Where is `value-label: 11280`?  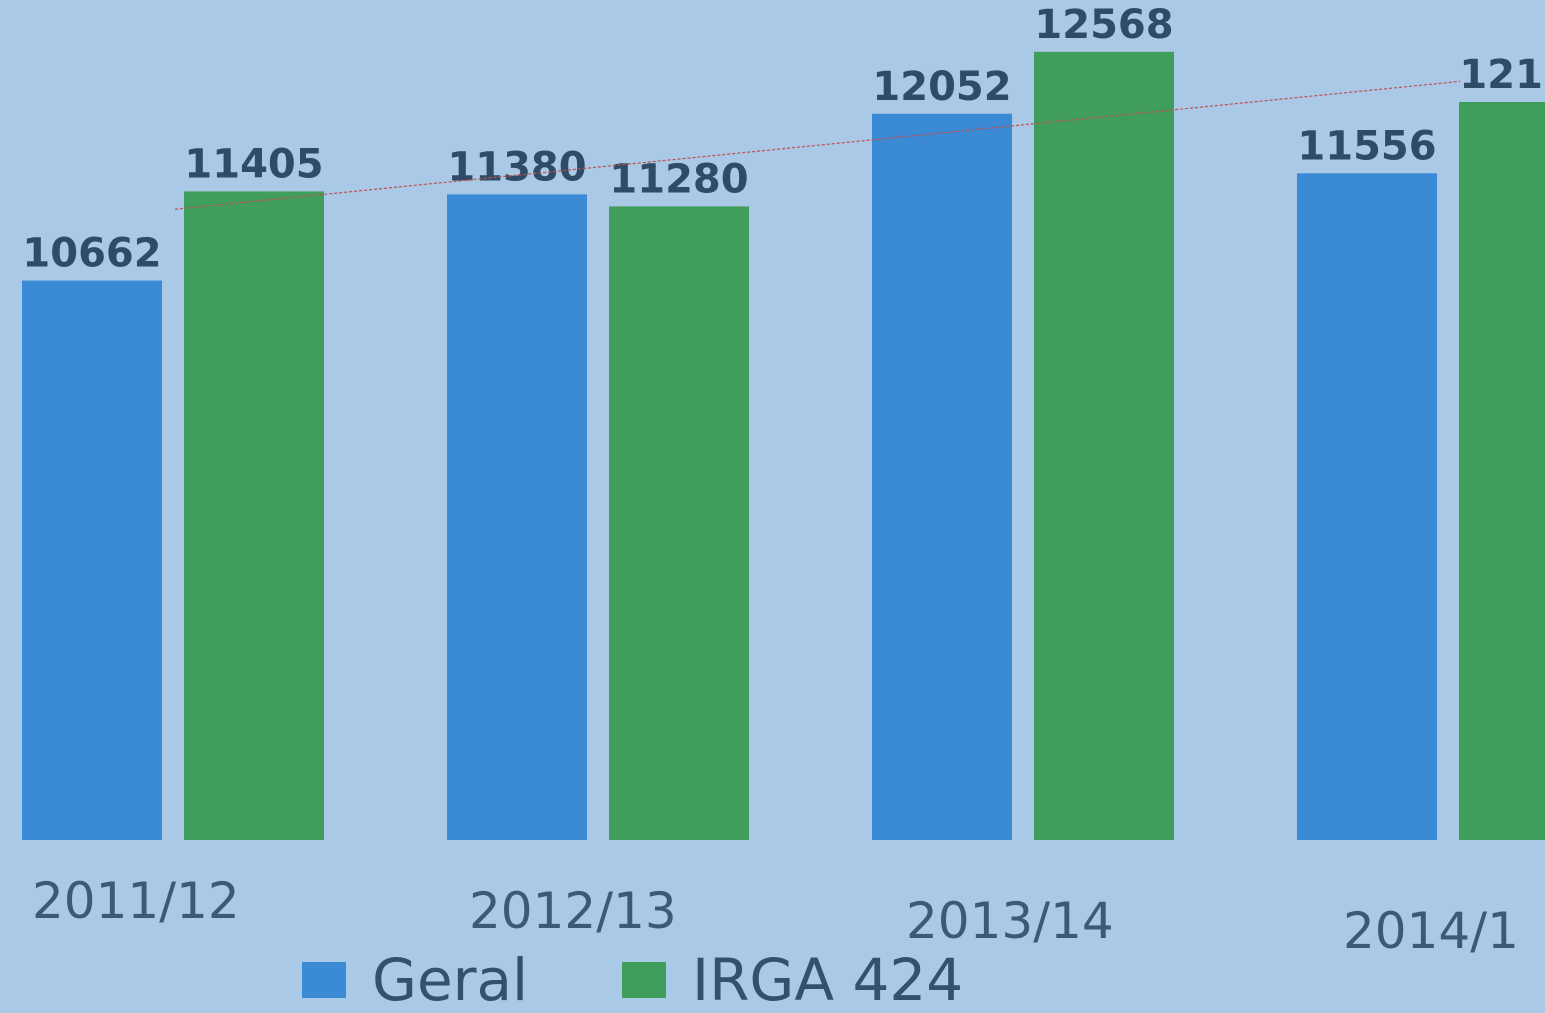
value-label: 11280 is located at coordinates (678, 179).